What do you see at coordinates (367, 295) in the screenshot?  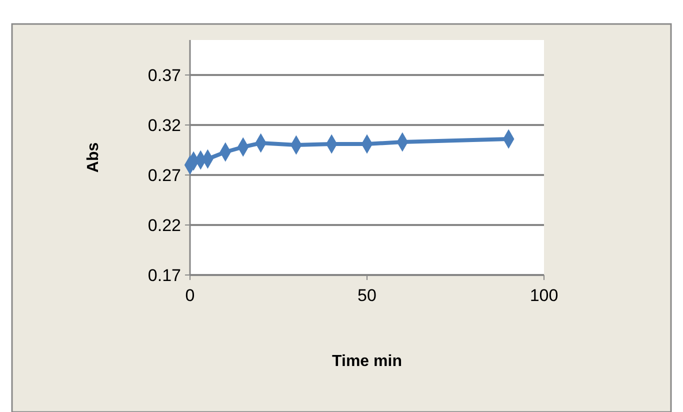 I see `x-tick-label: 50` at bounding box center [367, 295].